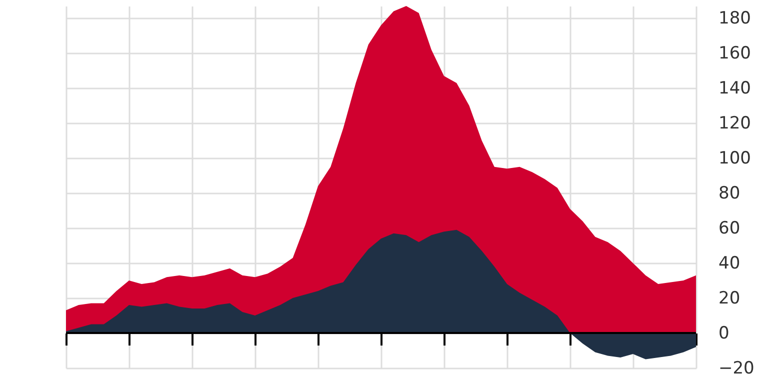 The width and height of the screenshot is (780, 385). What do you see at coordinates (734, 18) in the screenshot?
I see `y-tick-label: 180` at bounding box center [734, 18].